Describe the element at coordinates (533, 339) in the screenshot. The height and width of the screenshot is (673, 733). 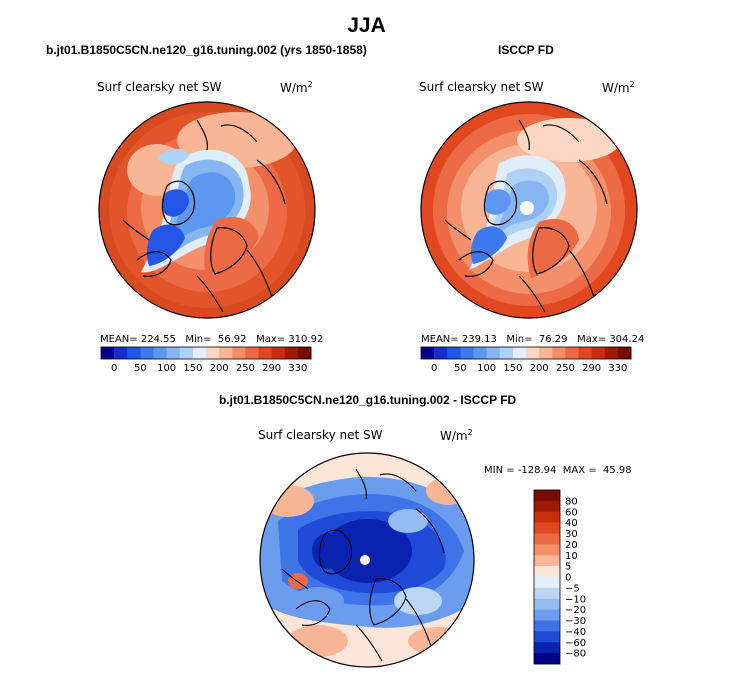
I see `panel2-stats: MEAN= 239.13 Min= 76.29 Max= 304.24` at that location.